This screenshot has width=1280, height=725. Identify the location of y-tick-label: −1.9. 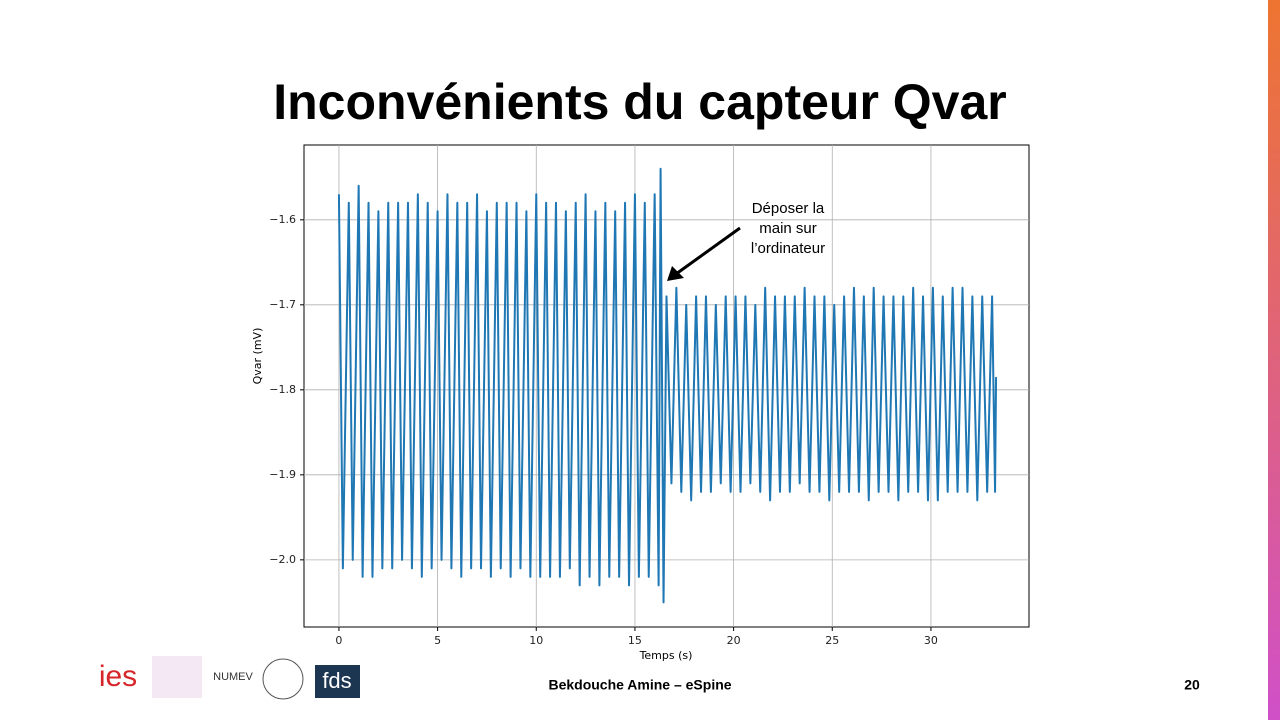
(282, 474).